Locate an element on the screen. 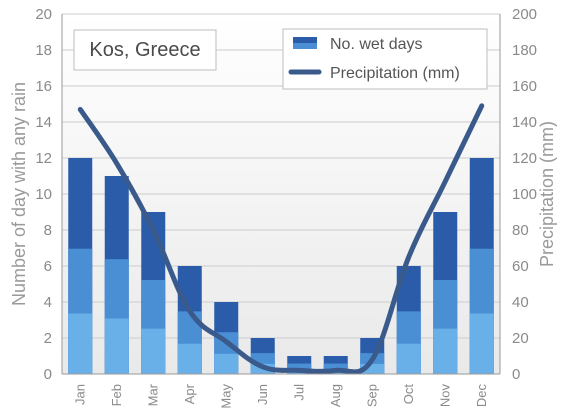  y-left-tick-label: 12 is located at coordinates (43, 158).